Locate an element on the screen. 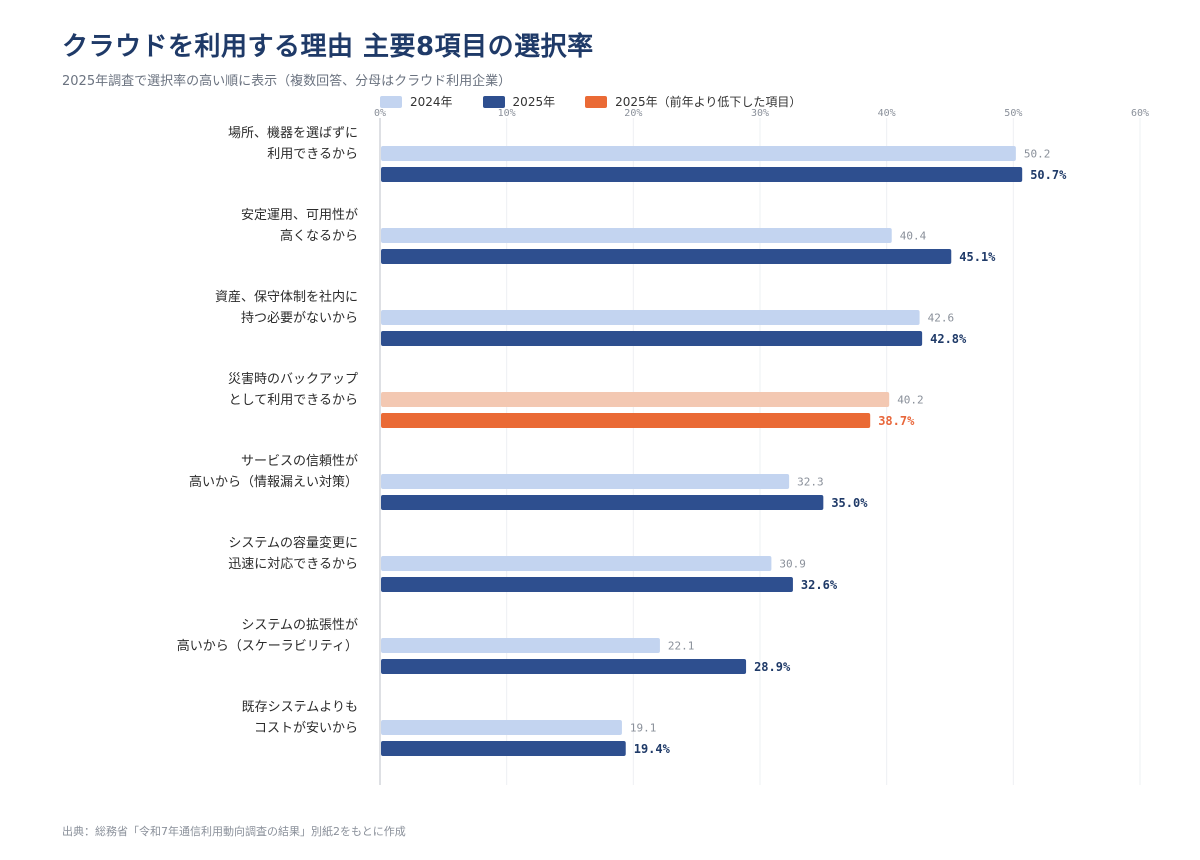  category-label: 高くなるから is located at coordinates (319, 236).